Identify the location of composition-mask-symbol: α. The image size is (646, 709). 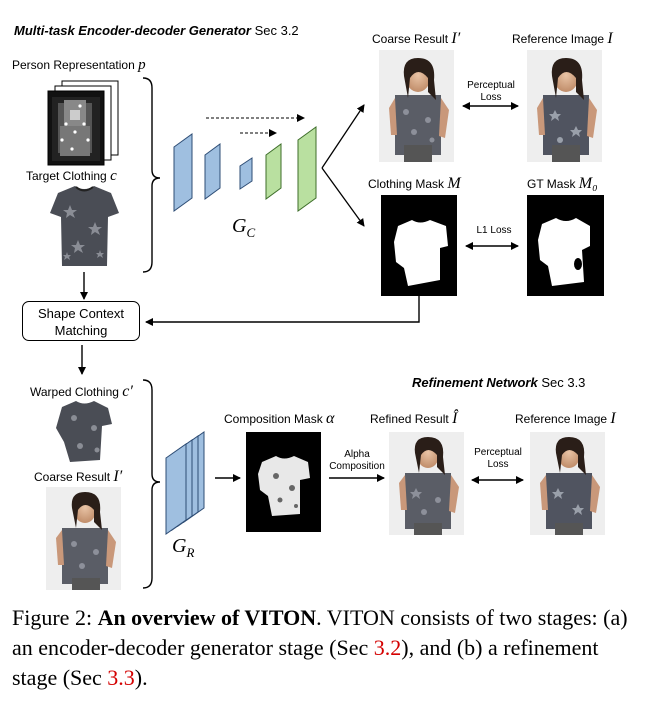
(330, 418).